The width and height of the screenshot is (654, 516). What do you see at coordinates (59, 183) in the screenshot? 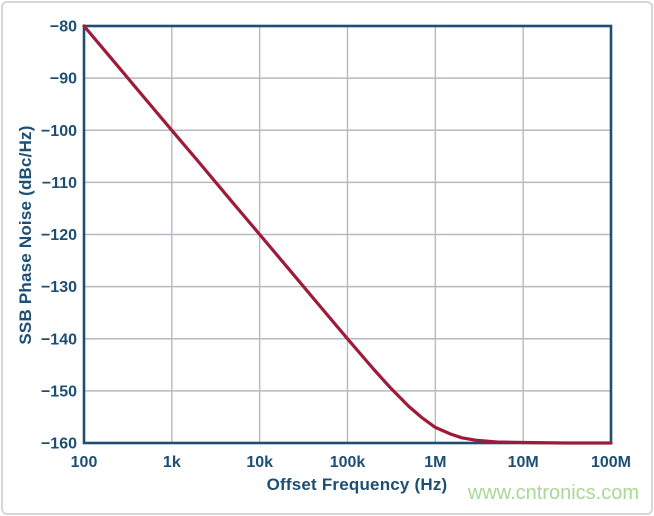
I see `y-tick-label: −110` at bounding box center [59, 183].